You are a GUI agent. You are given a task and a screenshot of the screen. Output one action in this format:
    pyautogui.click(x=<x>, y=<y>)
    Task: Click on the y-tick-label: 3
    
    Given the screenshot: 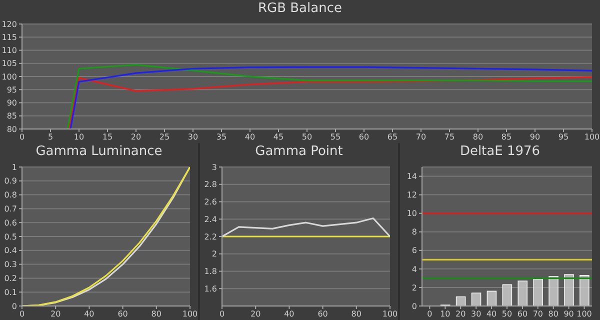 What is the action you would take?
    pyautogui.click(x=214, y=167)
    